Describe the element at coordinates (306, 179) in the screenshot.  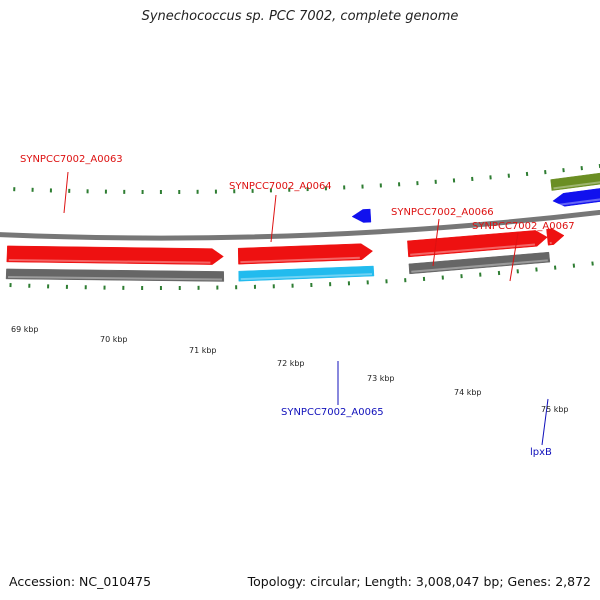
I see `inner-tick-track` at that location.